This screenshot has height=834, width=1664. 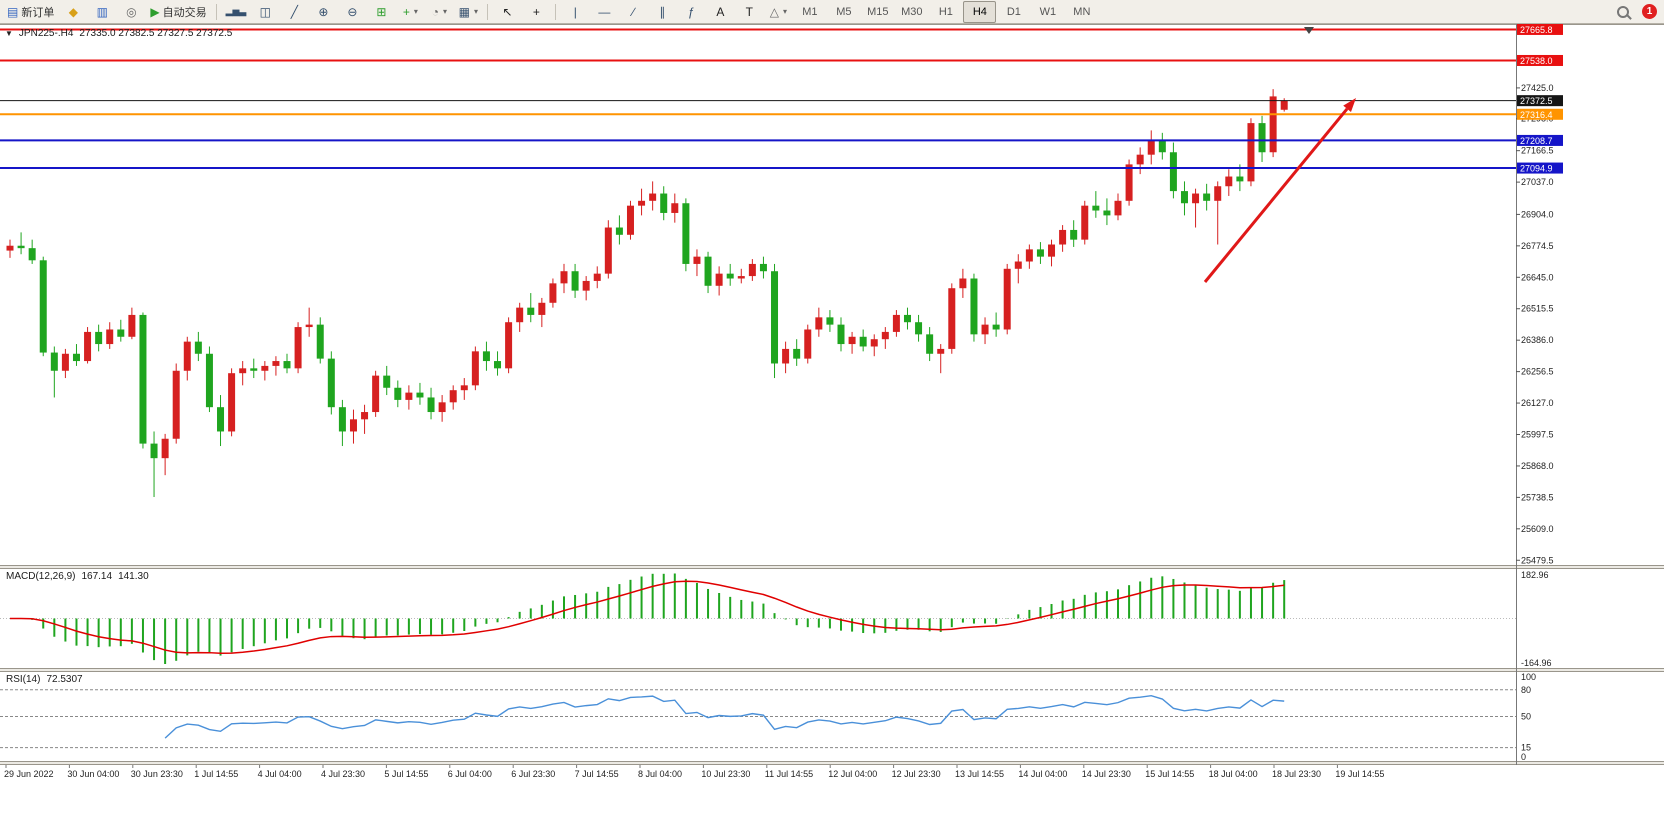 What do you see at coordinates (604, 12) in the screenshot?
I see `horizontal-line-button: —` at bounding box center [604, 12].